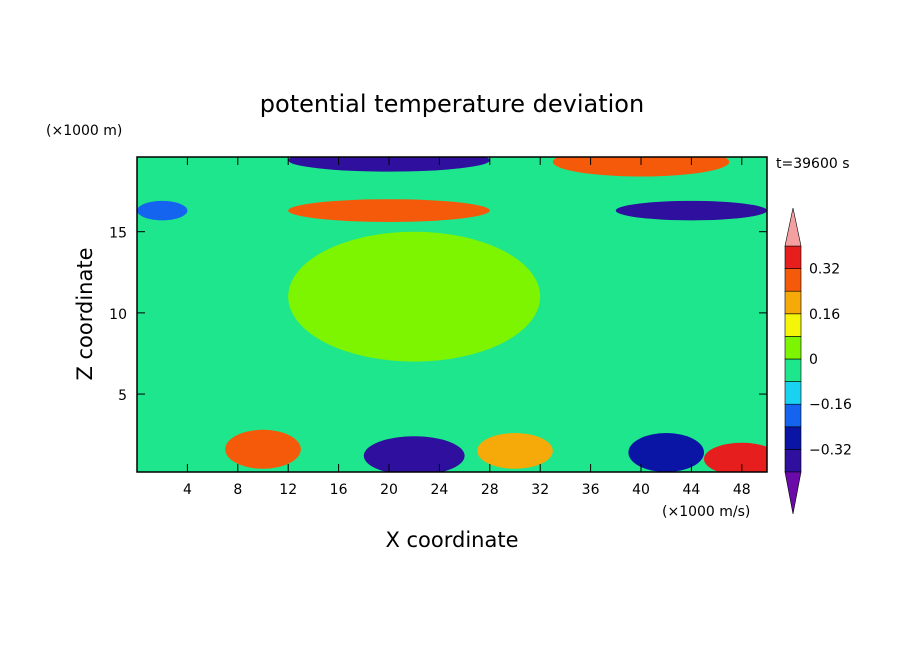  Describe the element at coordinates (237, 490) in the screenshot. I see `x-tick-label: 8` at that location.